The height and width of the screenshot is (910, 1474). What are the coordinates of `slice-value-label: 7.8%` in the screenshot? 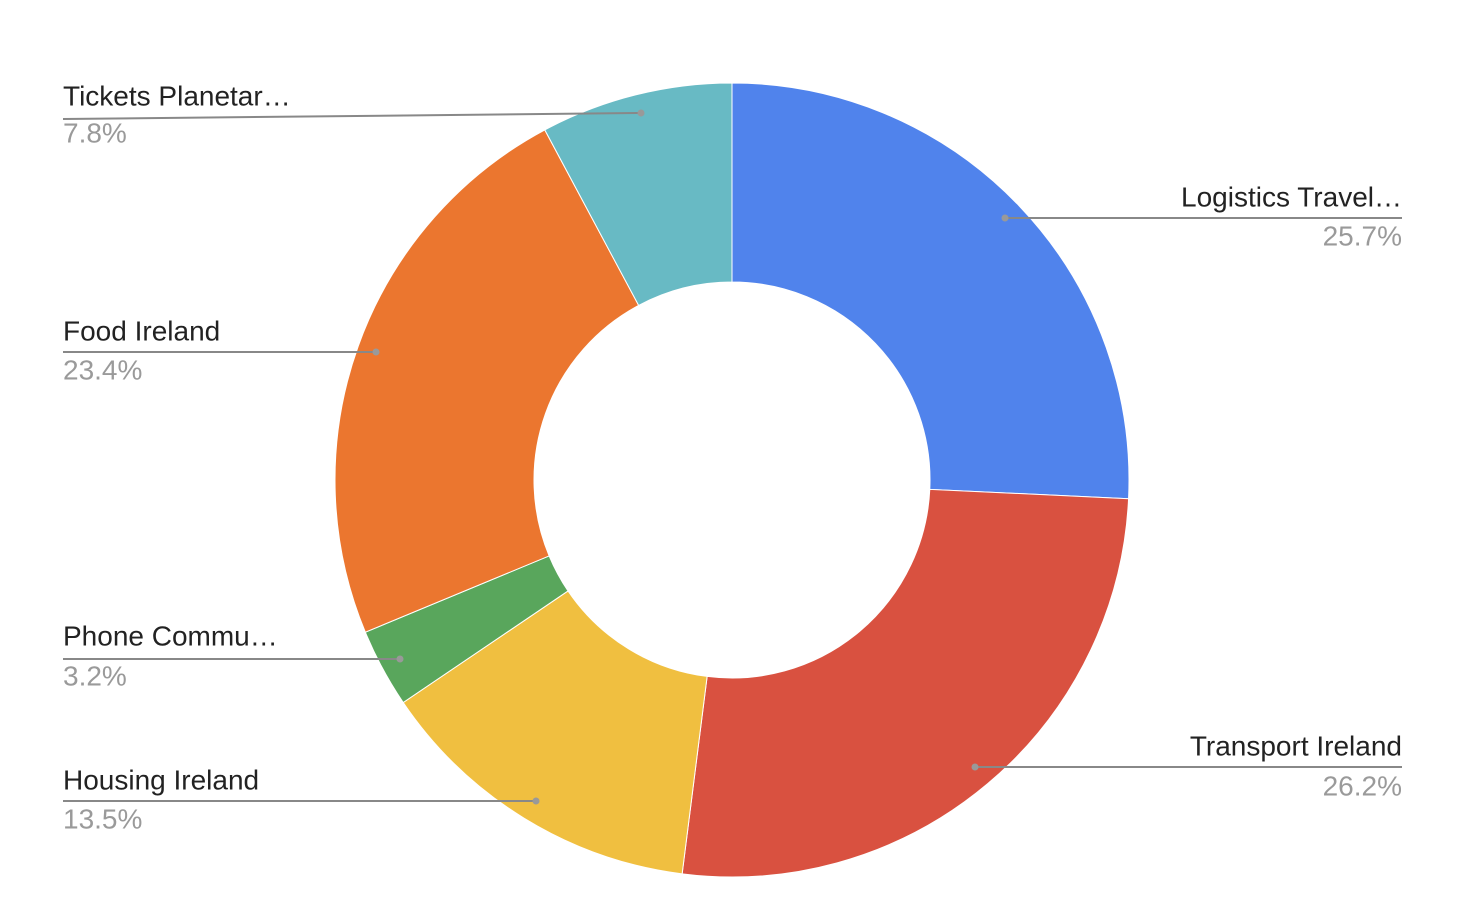 It's located at (95, 132).